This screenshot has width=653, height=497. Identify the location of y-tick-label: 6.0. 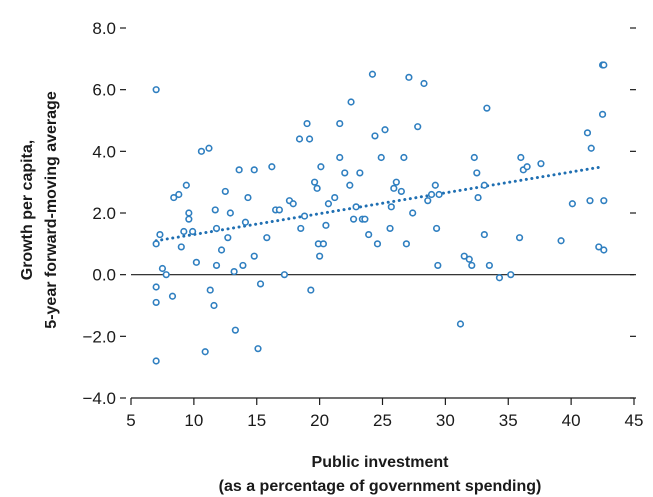
(104, 90).